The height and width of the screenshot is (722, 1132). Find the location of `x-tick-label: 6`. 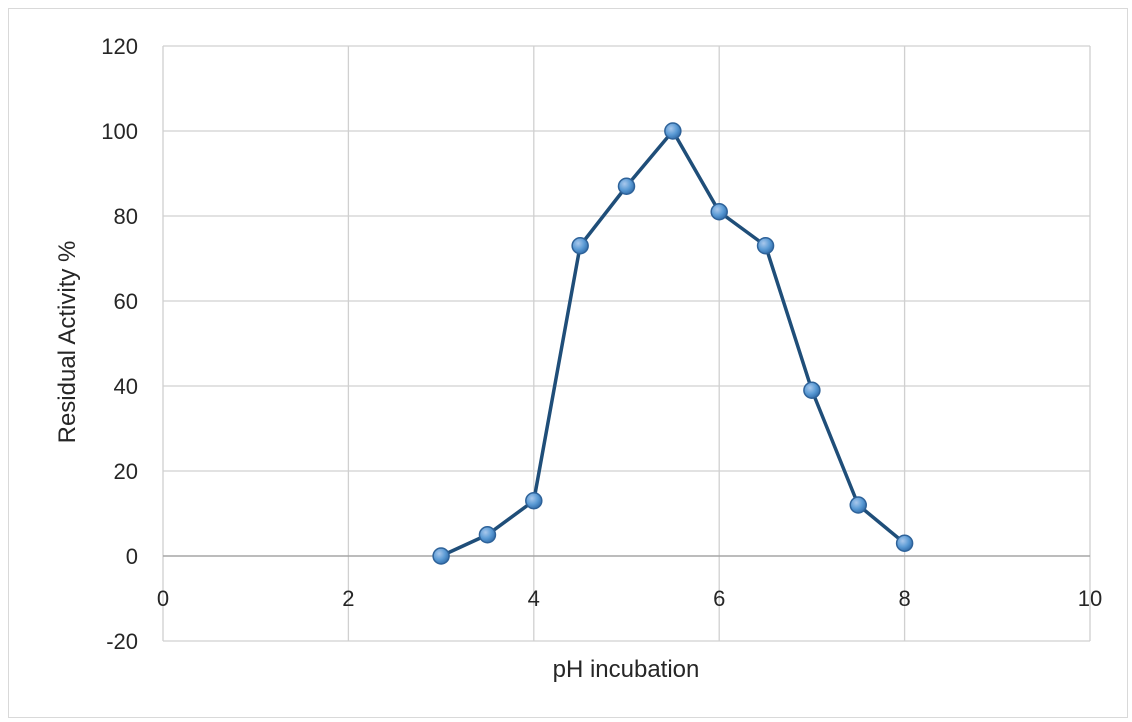

x-tick-label: 6 is located at coordinates (719, 598).